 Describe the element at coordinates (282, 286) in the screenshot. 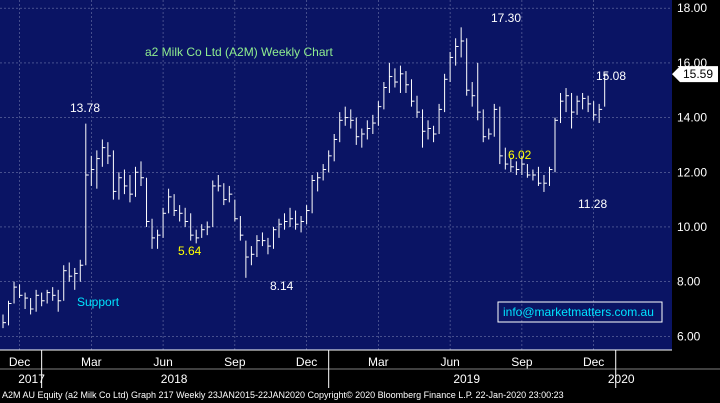

I see `annotation-low-8-14: 8.14` at that location.